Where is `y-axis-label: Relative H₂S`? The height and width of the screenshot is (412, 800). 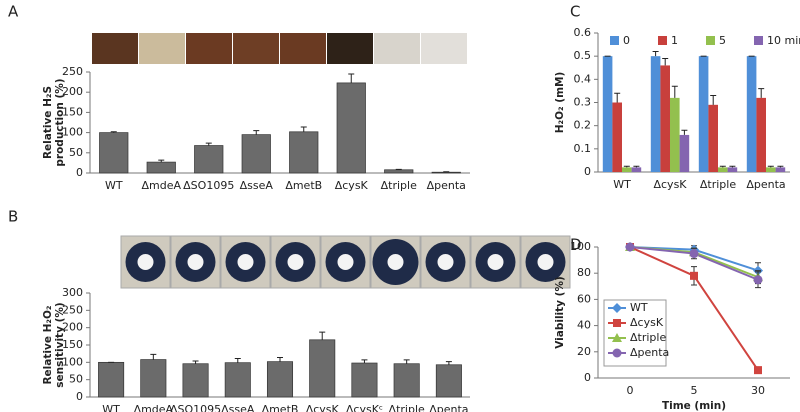 y-axis-label: Relative H₂S is located at coordinates (48, 122).